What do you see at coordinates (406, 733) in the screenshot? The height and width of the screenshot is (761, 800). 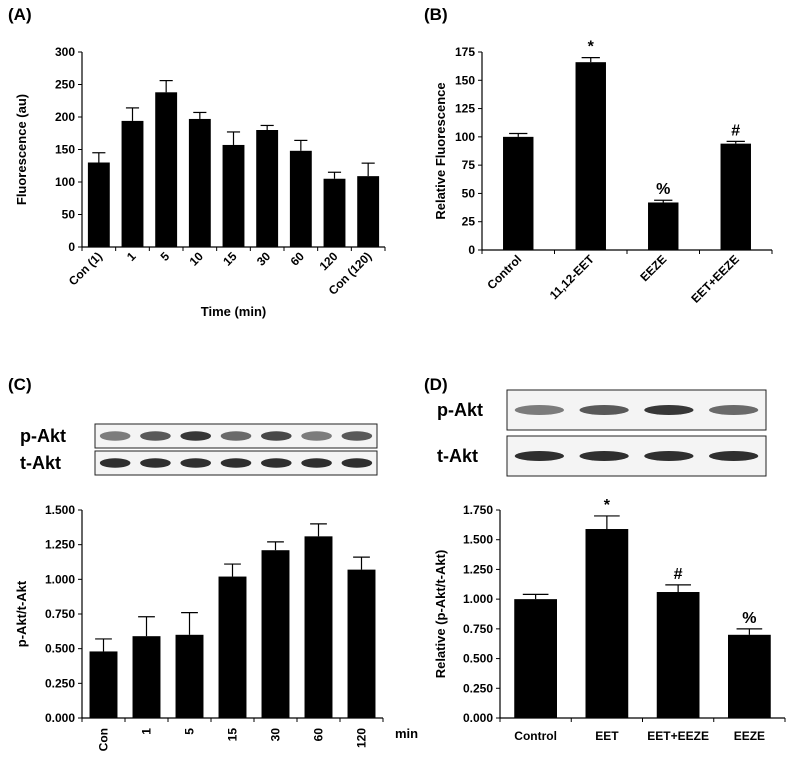 I see `x-axis-label: min` at bounding box center [406, 733].